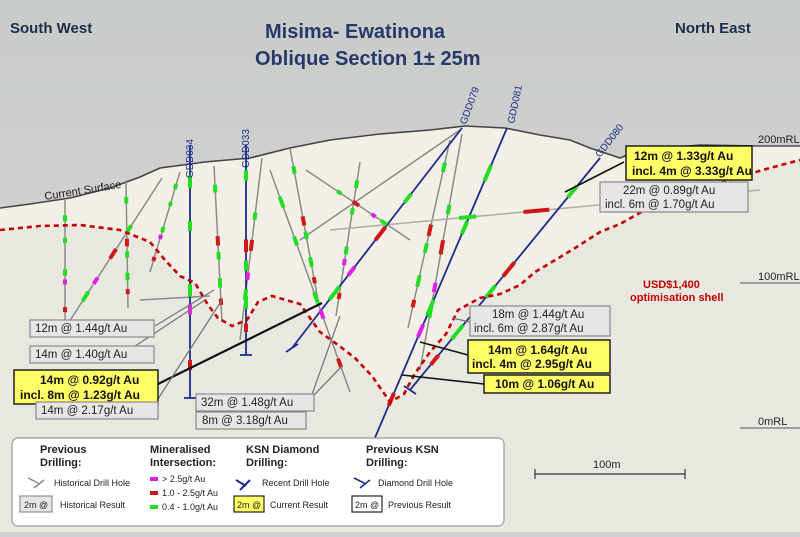  What do you see at coordinates (669, 191) in the screenshot?
I see `result-line: 22m @ 0.89g/t Au` at bounding box center [669, 191].